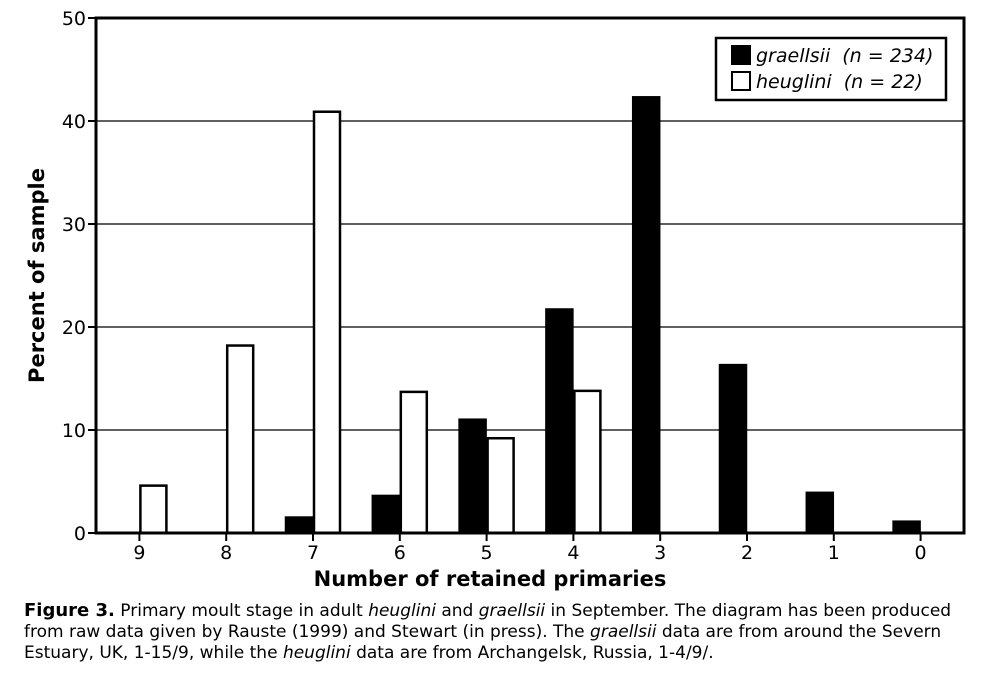 The height and width of the screenshot is (693, 1000). What do you see at coordinates (37, 275) in the screenshot?
I see `y-axis-title: Percent of sample` at bounding box center [37, 275].